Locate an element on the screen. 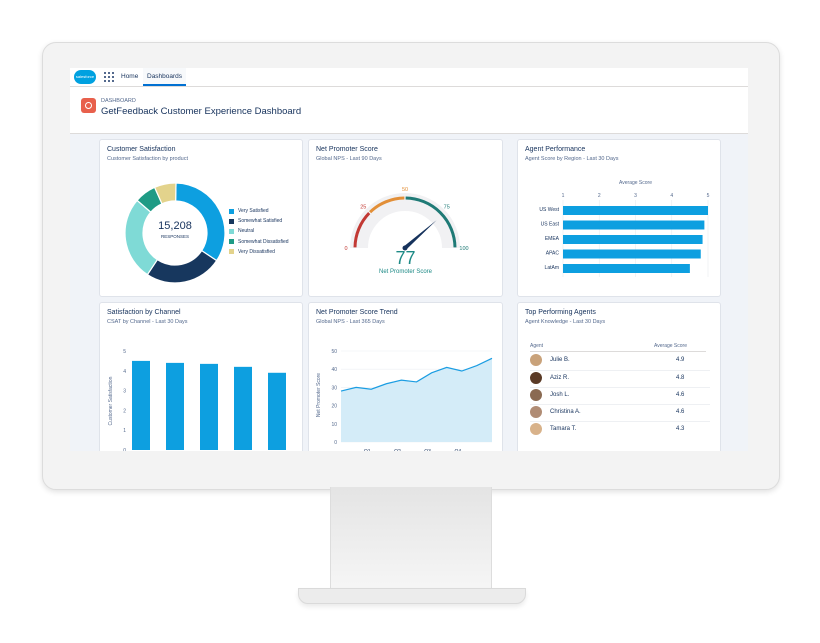  table-row: Josh L. 4.6 is located at coordinates (620, 395).